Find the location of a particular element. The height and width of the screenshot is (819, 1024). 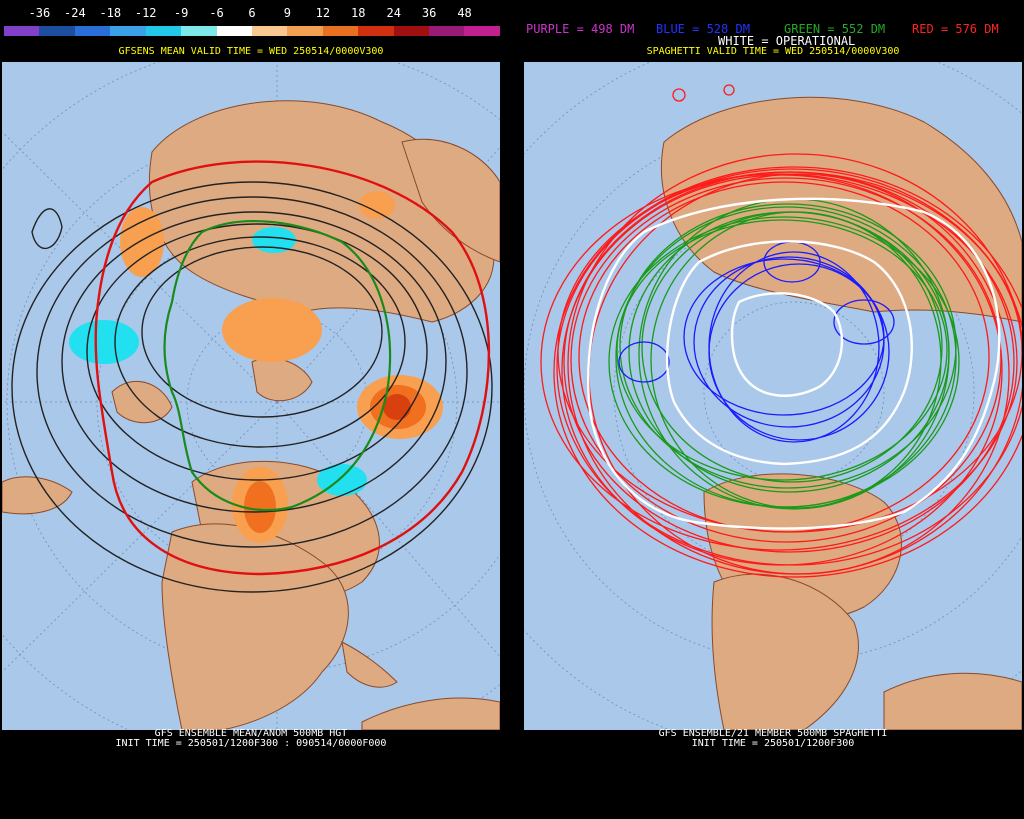

scale-tick-label: 12 is located at coordinates (323, 13).